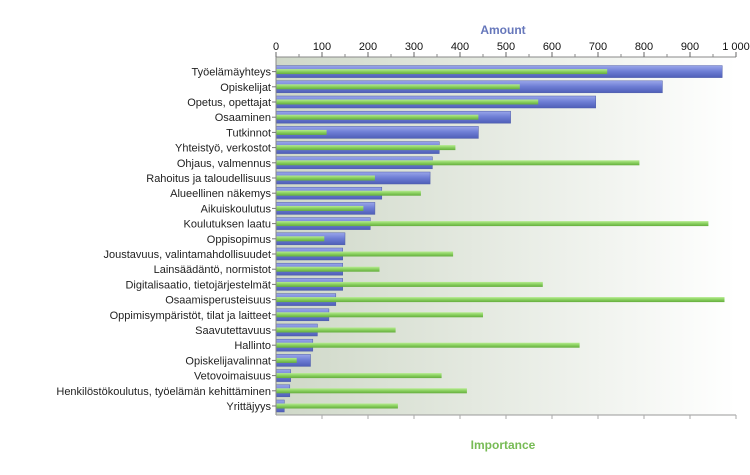 This screenshot has height=475, width=750. What do you see at coordinates (506, 47) in the screenshot?
I see `x-tick-label: 500` at bounding box center [506, 47].